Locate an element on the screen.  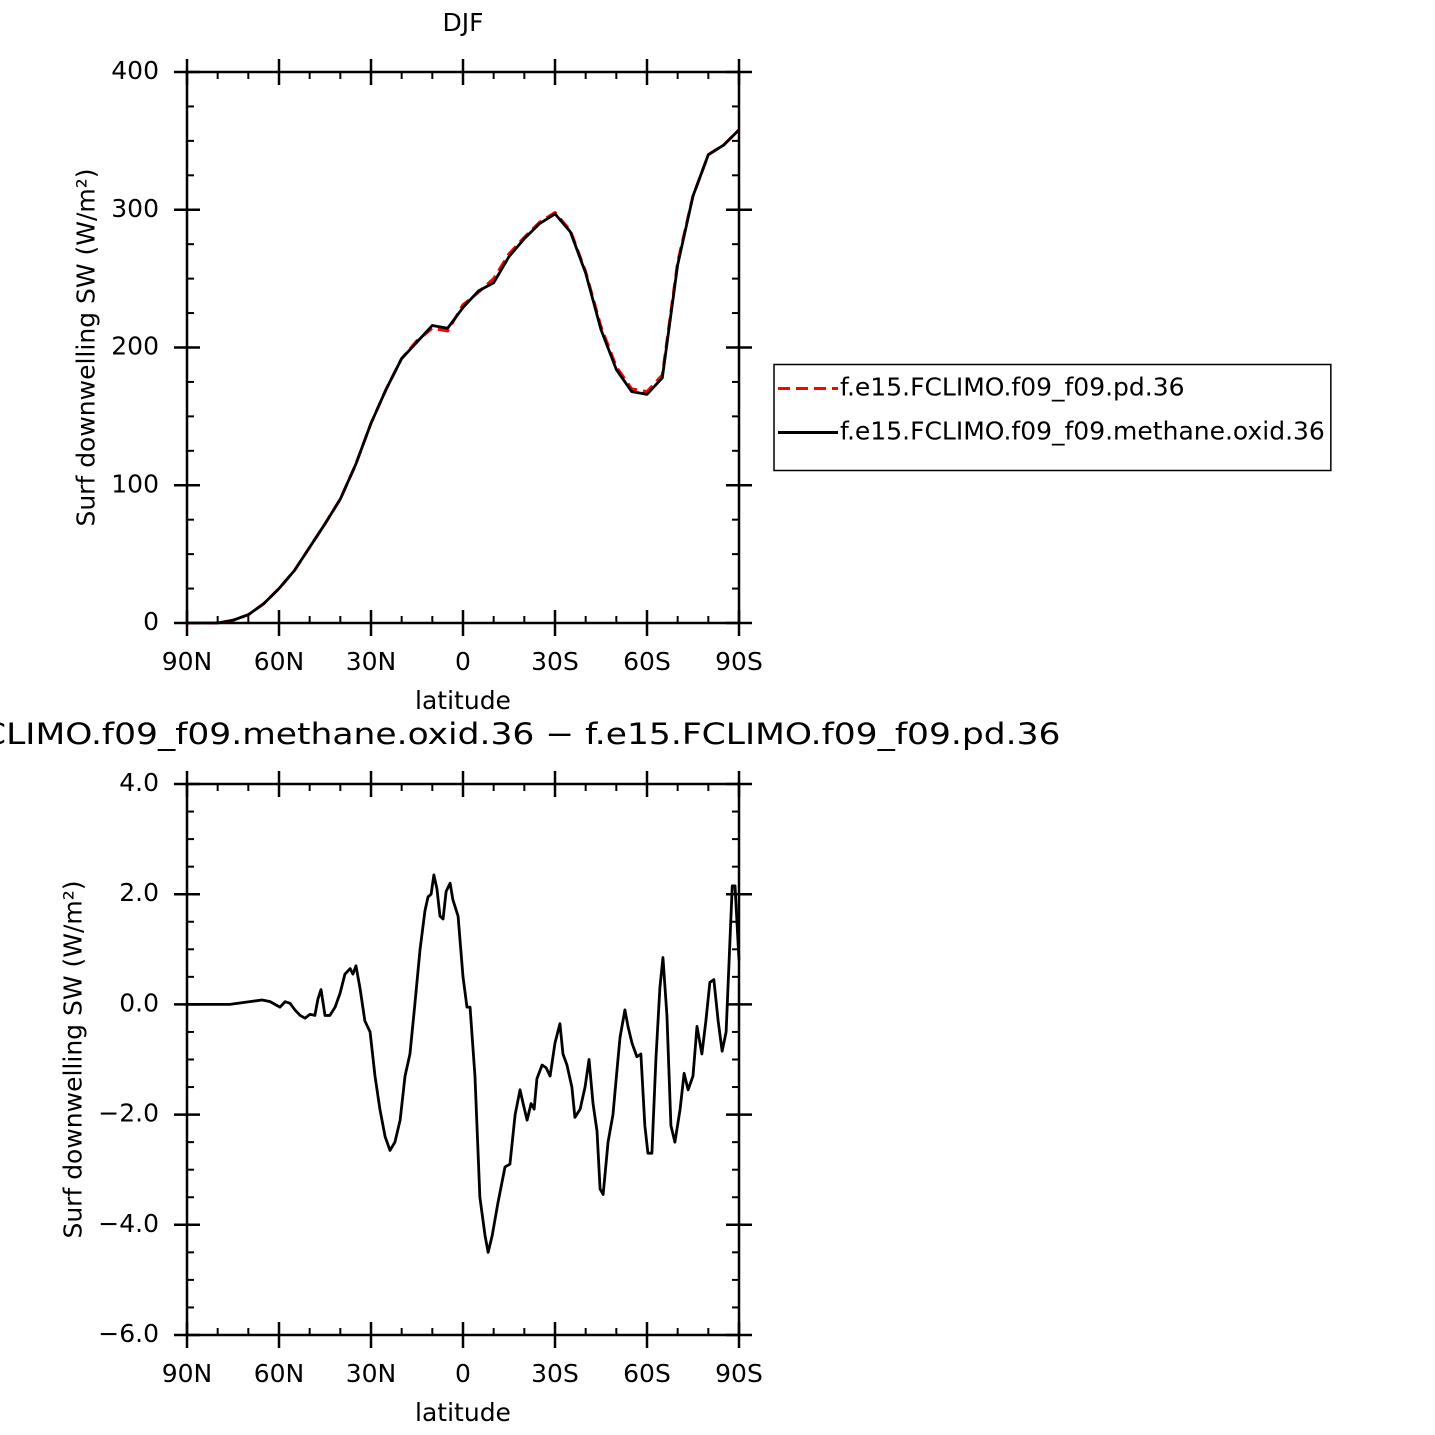
legend-box is located at coordinates (1052, 417).